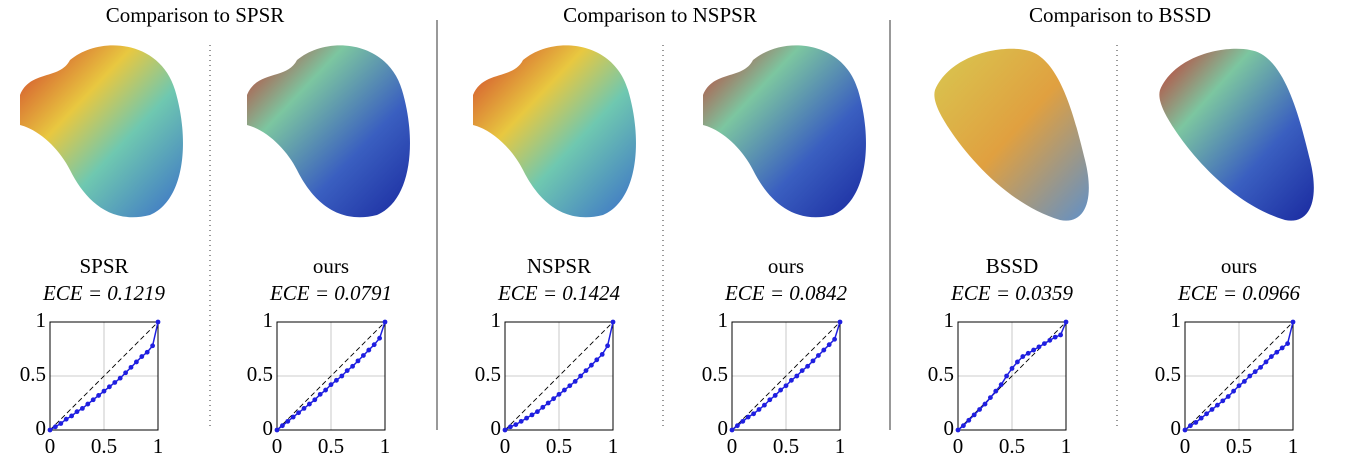  Describe the element at coordinates (328, 131) in the screenshot. I see `shape-ours` at that location.